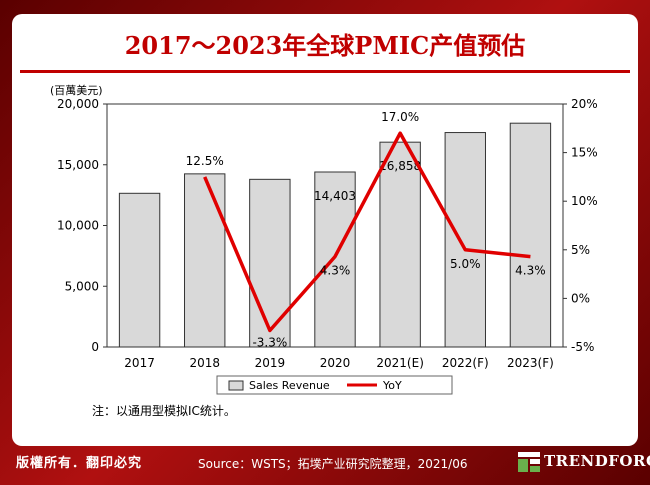 This screenshot has width=650, height=485. I want to click on chart-title: 2017～2023年全球PMIC产值预估, so click(325, 45).